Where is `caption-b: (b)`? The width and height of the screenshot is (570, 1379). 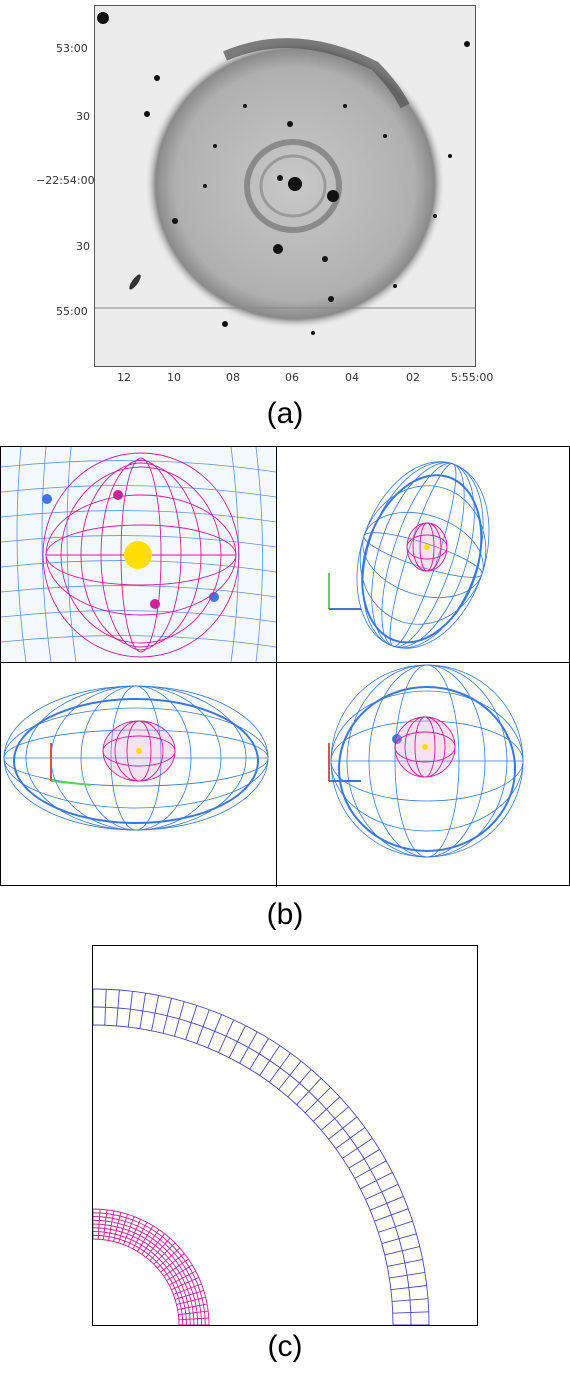
caption-b: (b) is located at coordinates (285, 914).